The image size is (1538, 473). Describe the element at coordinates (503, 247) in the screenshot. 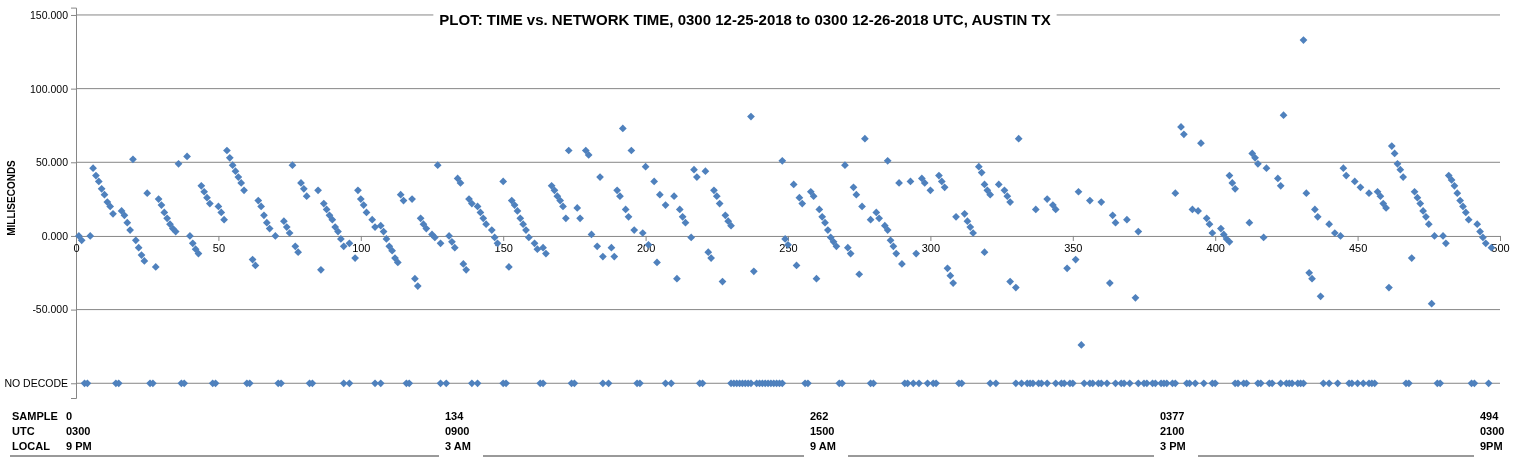

I see `x-tick-label: 150` at that location.